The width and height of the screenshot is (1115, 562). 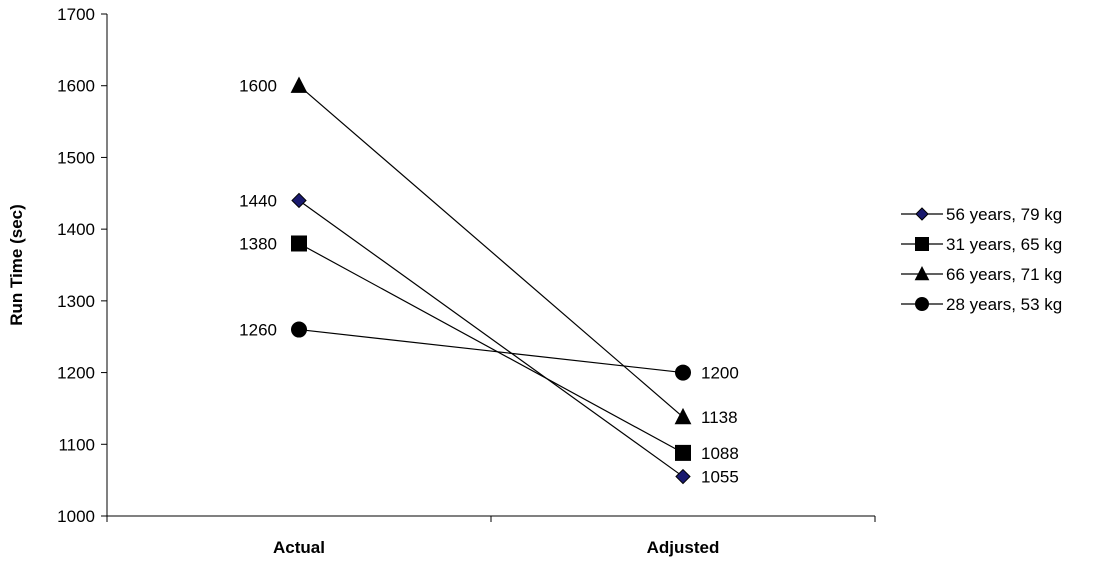 I want to click on legend-item: 31 years, 65 kg, so click(x=981, y=244).